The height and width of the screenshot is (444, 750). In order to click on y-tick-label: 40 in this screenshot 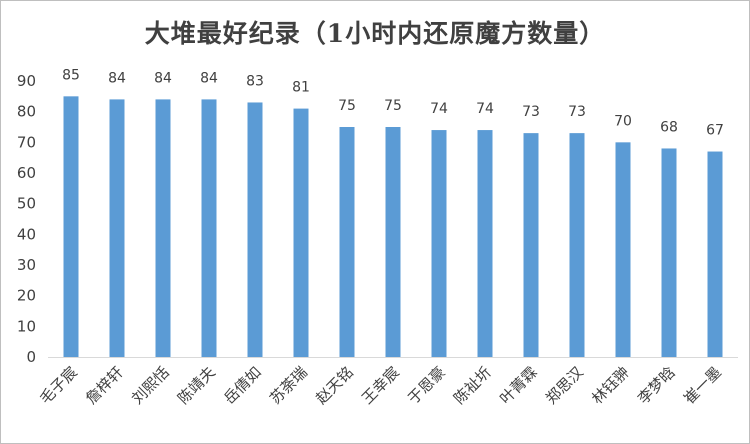, I will do `click(26, 234)`.